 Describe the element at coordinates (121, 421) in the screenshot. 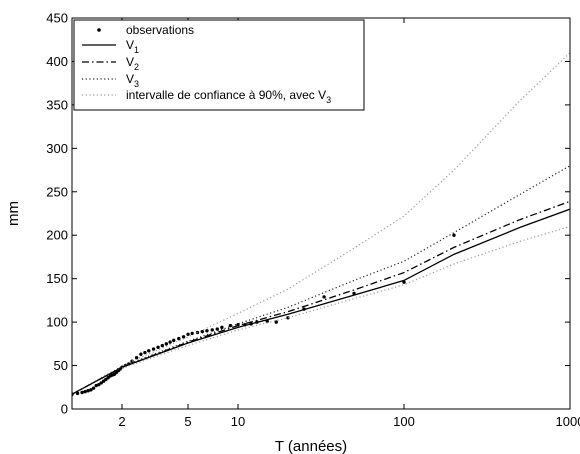

I see `x-tick-label: 2` at that location.